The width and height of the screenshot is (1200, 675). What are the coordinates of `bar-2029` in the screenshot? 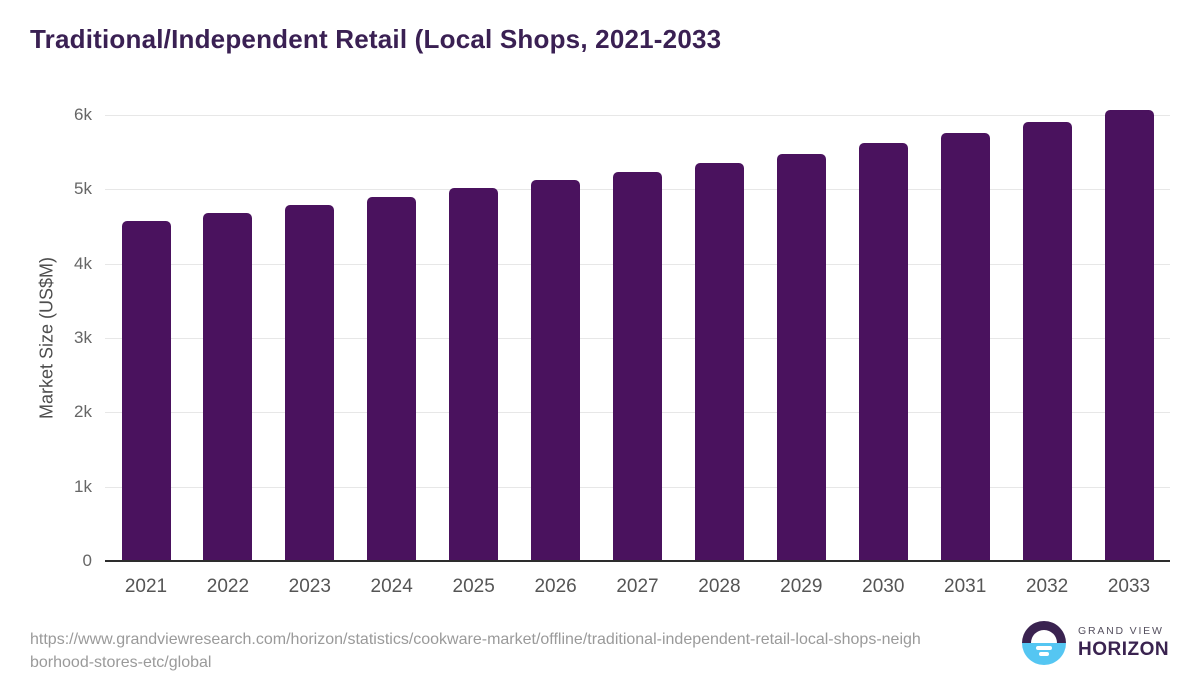 It's located at (801, 357).